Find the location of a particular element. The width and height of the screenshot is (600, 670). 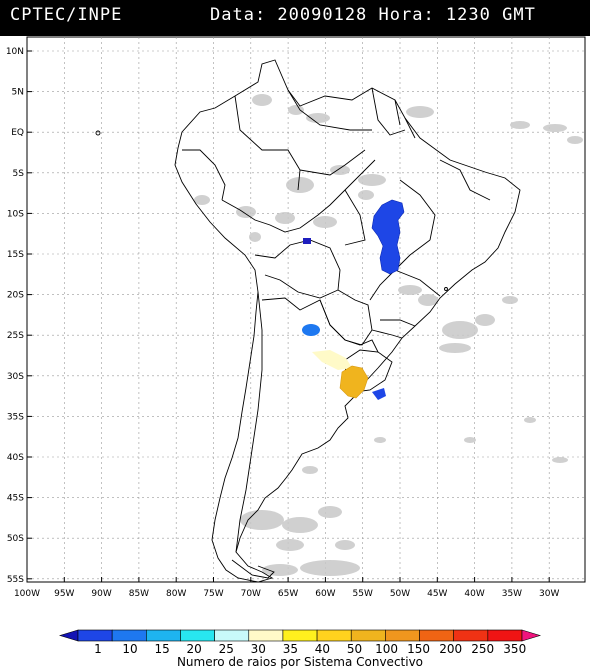

colorbar-label: 25 is located at coordinates (226, 649).